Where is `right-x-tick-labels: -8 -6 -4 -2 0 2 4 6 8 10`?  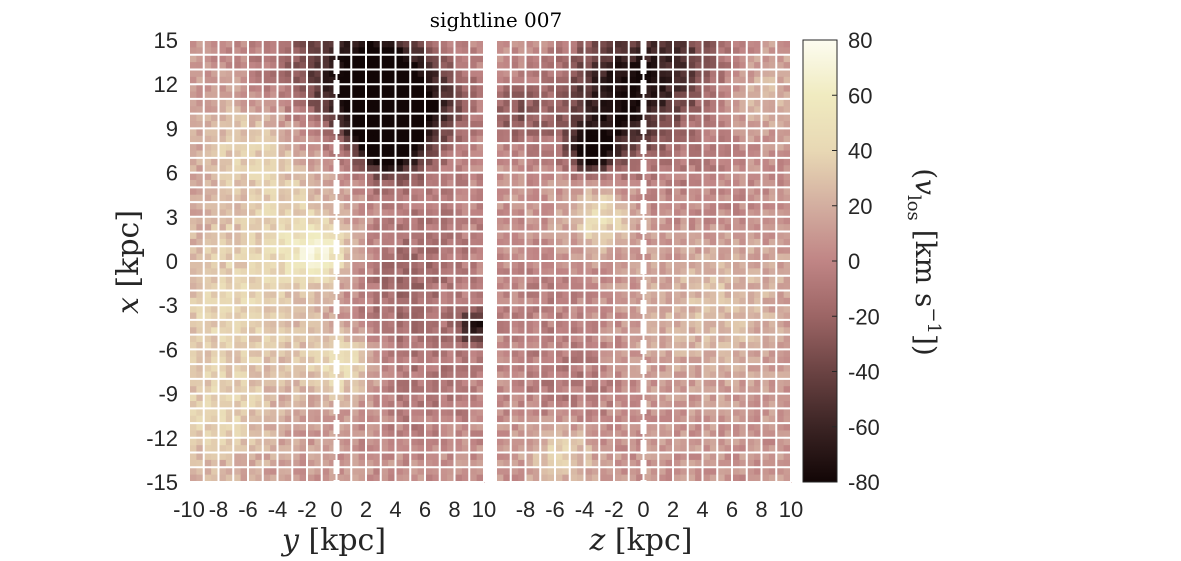
right-x-tick-labels: -8 -6 -4 -2 0 2 4 6 8 10 is located at coordinates (660, 509).